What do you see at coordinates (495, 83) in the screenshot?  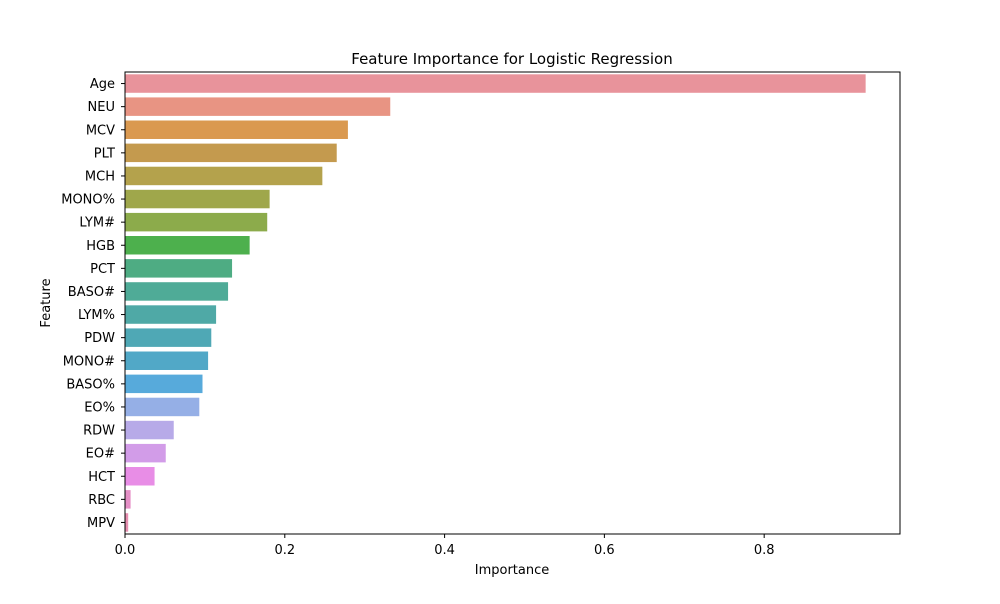 I see `bar-age` at bounding box center [495, 83].